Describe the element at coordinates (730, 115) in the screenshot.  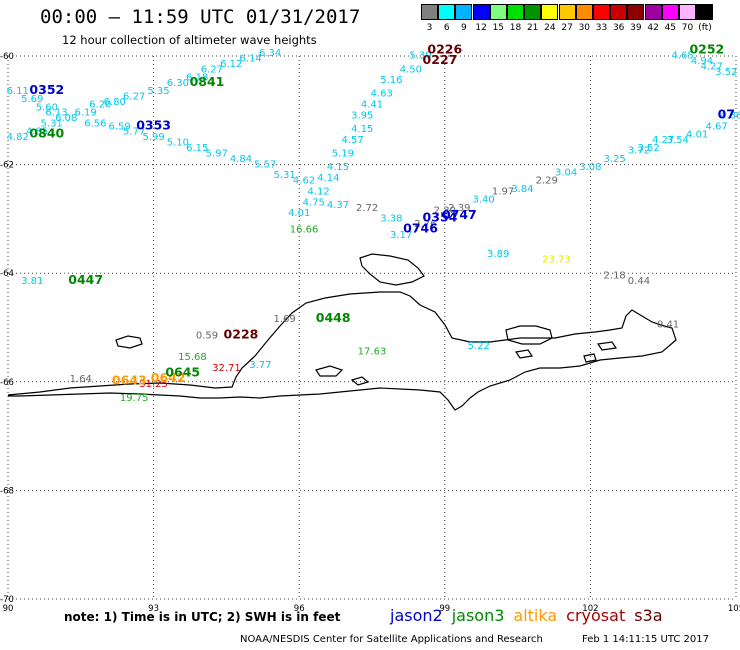
I see `swh-value: 4.86` at that location.